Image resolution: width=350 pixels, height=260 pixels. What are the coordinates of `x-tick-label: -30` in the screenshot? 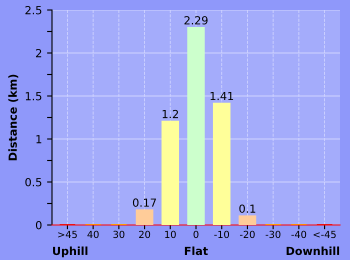 It's located at (273, 234).